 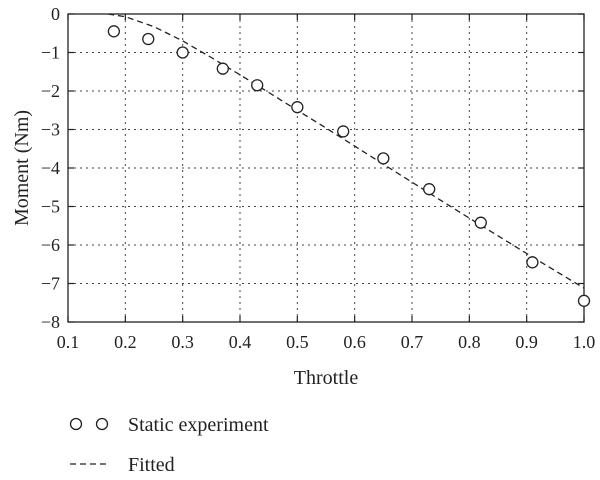 What do you see at coordinates (584, 342) in the screenshot?
I see `x-tick-label: 1.0` at bounding box center [584, 342].